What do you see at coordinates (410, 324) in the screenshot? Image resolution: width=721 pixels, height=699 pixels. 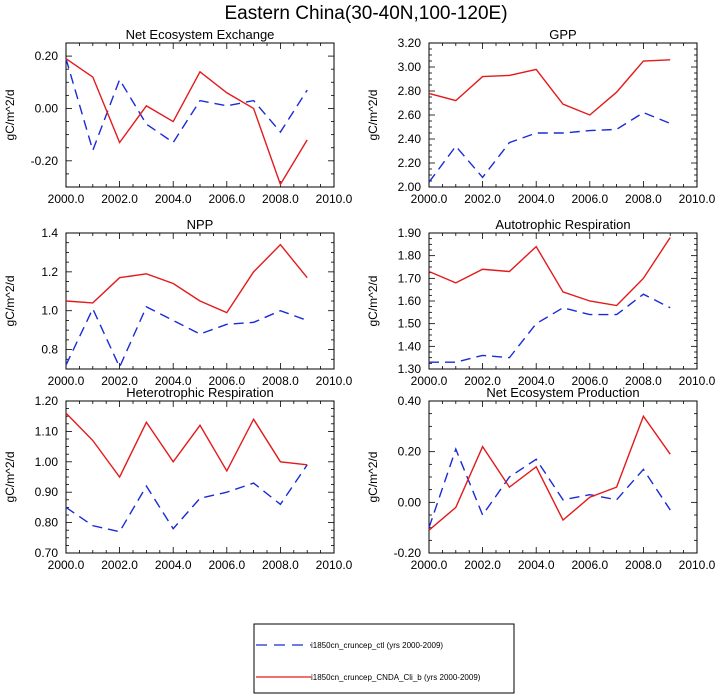 I see `y-tick-label: 1.50` at bounding box center [410, 324].